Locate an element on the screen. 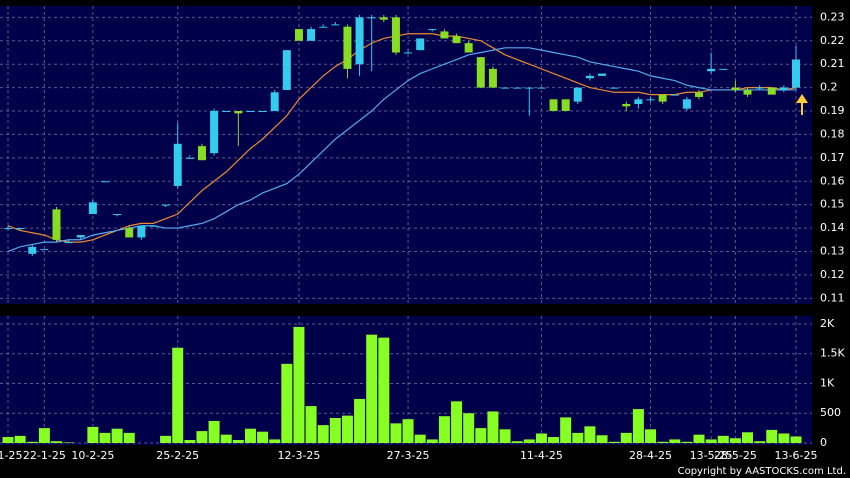  x-tick-label: 27-3-25 is located at coordinates (408, 455).